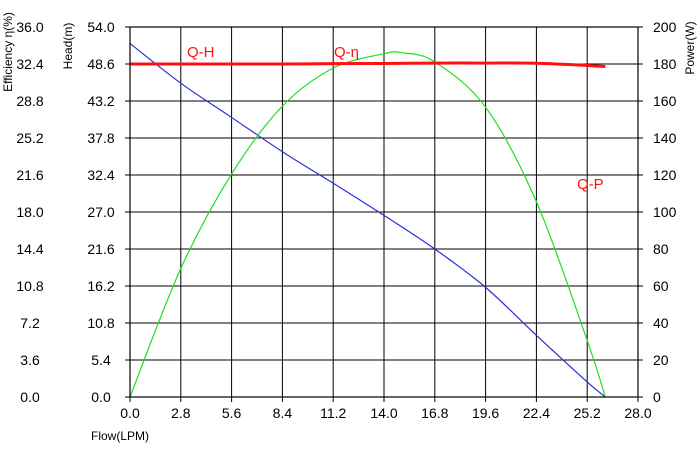 The height and width of the screenshot is (449, 700). Describe the element at coordinates (29, 286) in the screenshot. I see `efficiency-tick-label: 10.8` at that location.